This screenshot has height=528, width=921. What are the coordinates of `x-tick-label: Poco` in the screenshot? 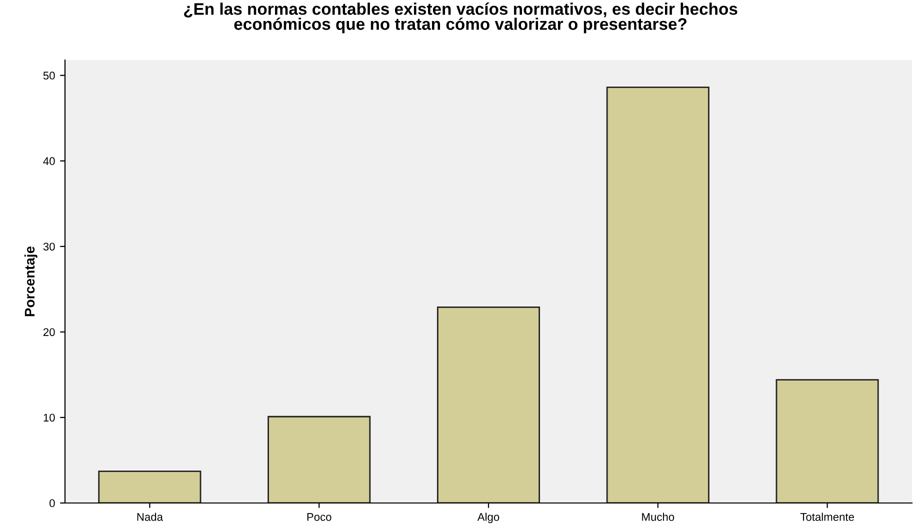 It's located at (319, 517).